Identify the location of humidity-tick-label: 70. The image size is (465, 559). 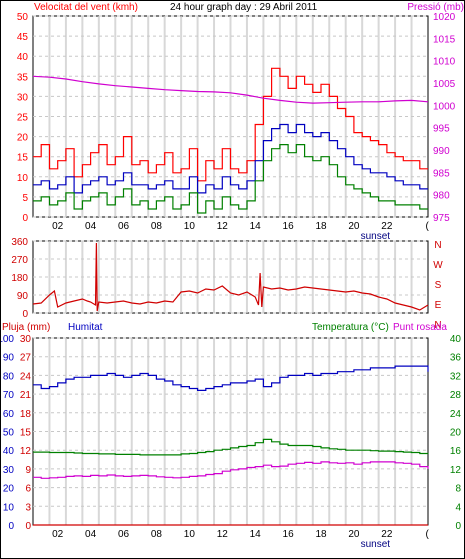
(9, 395).